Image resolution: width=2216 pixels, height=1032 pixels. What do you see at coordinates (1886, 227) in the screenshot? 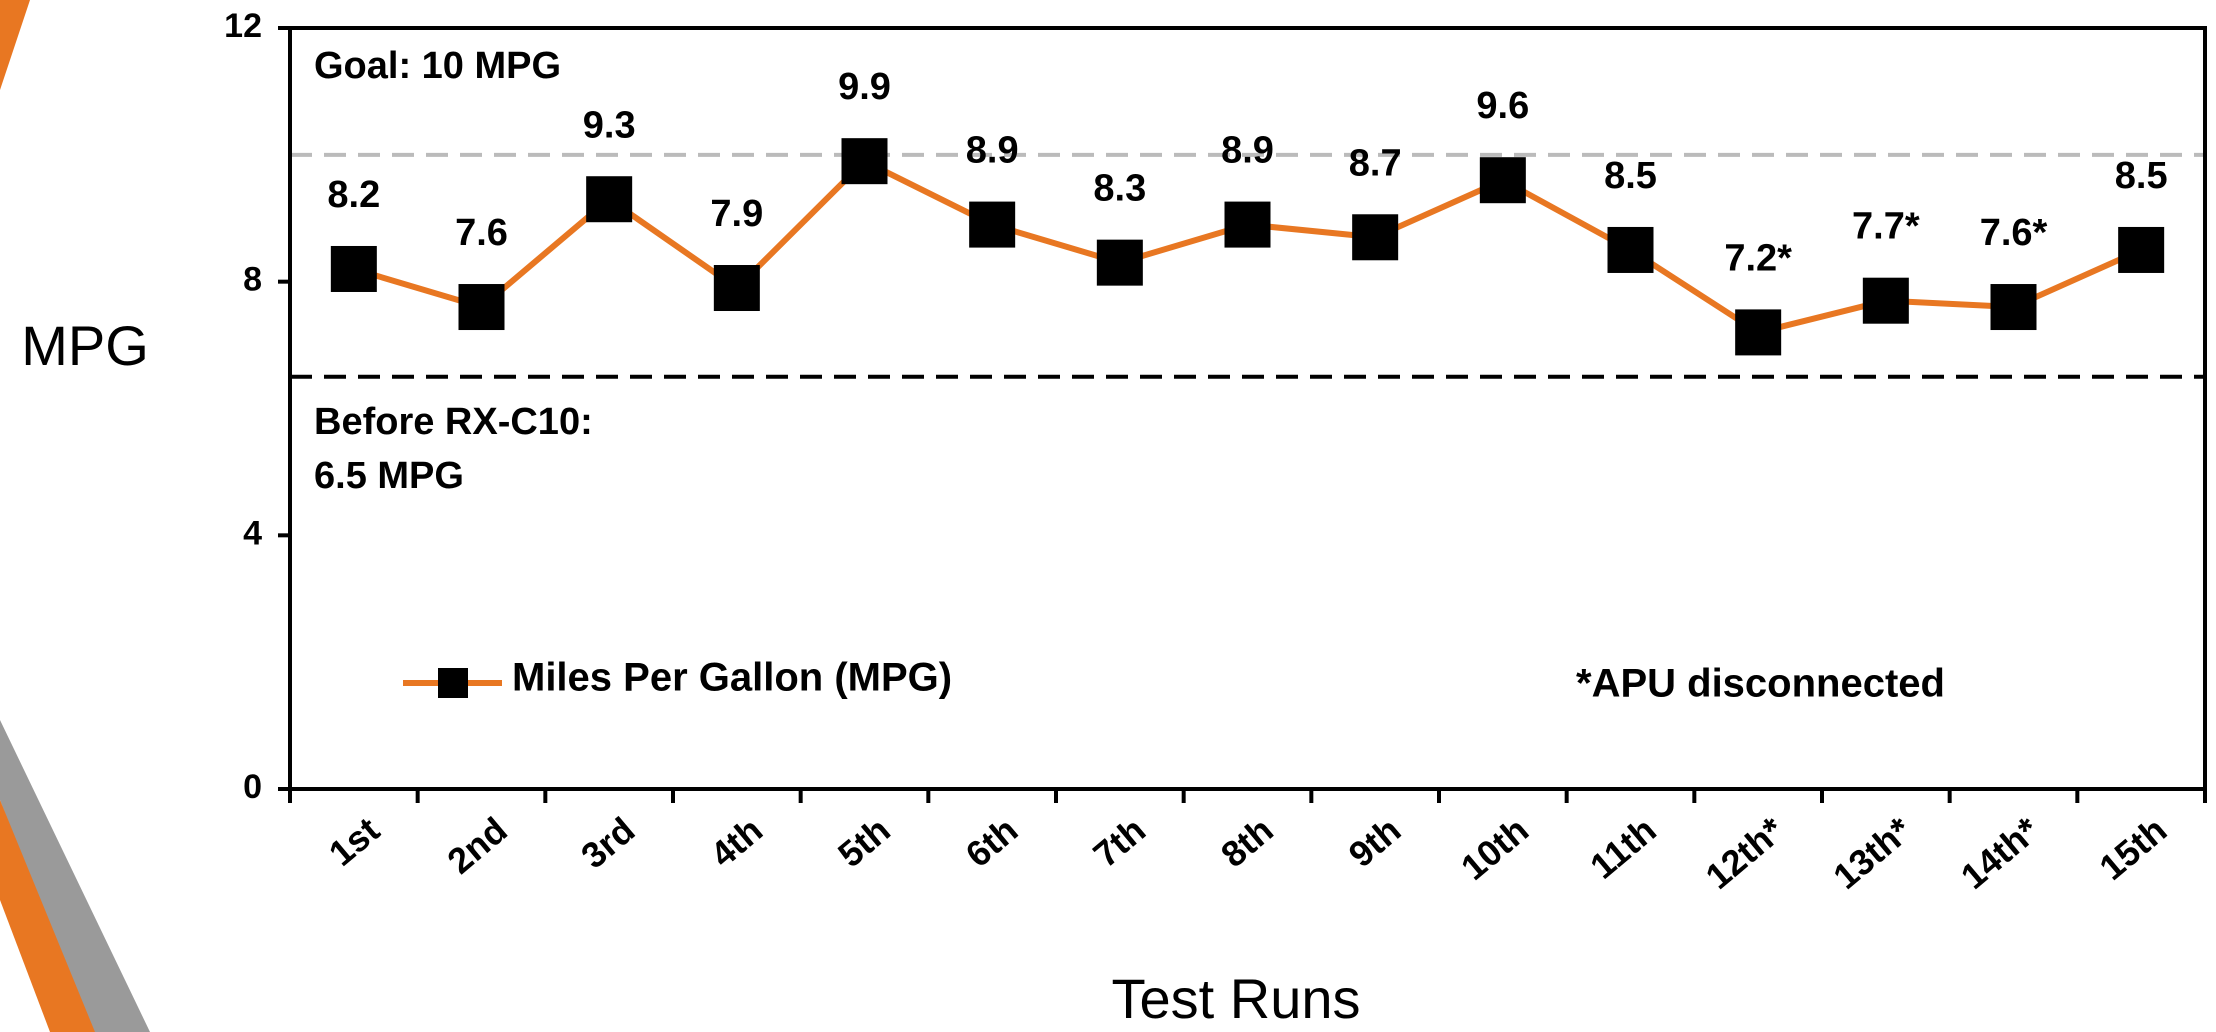
I see `data-label: 7.7*` at bounding box center [1886, 227].